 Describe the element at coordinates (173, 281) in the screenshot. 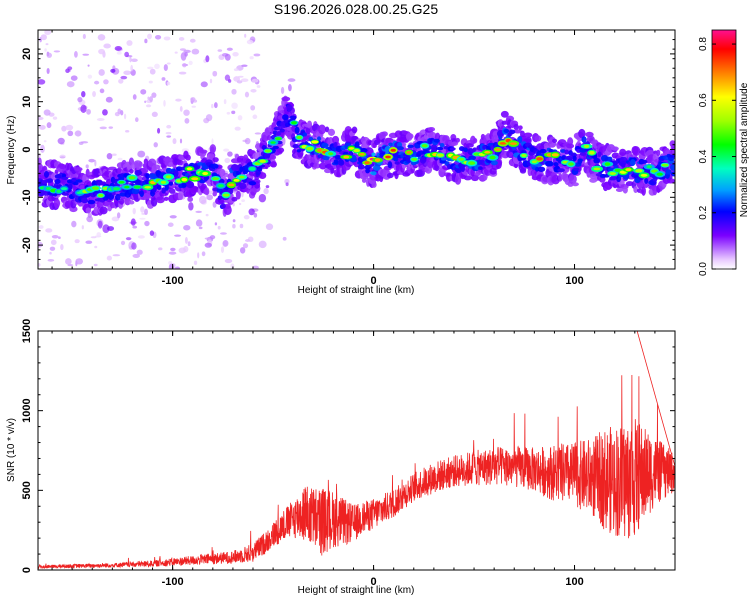

I see `x-tick-label: -100` at that location.